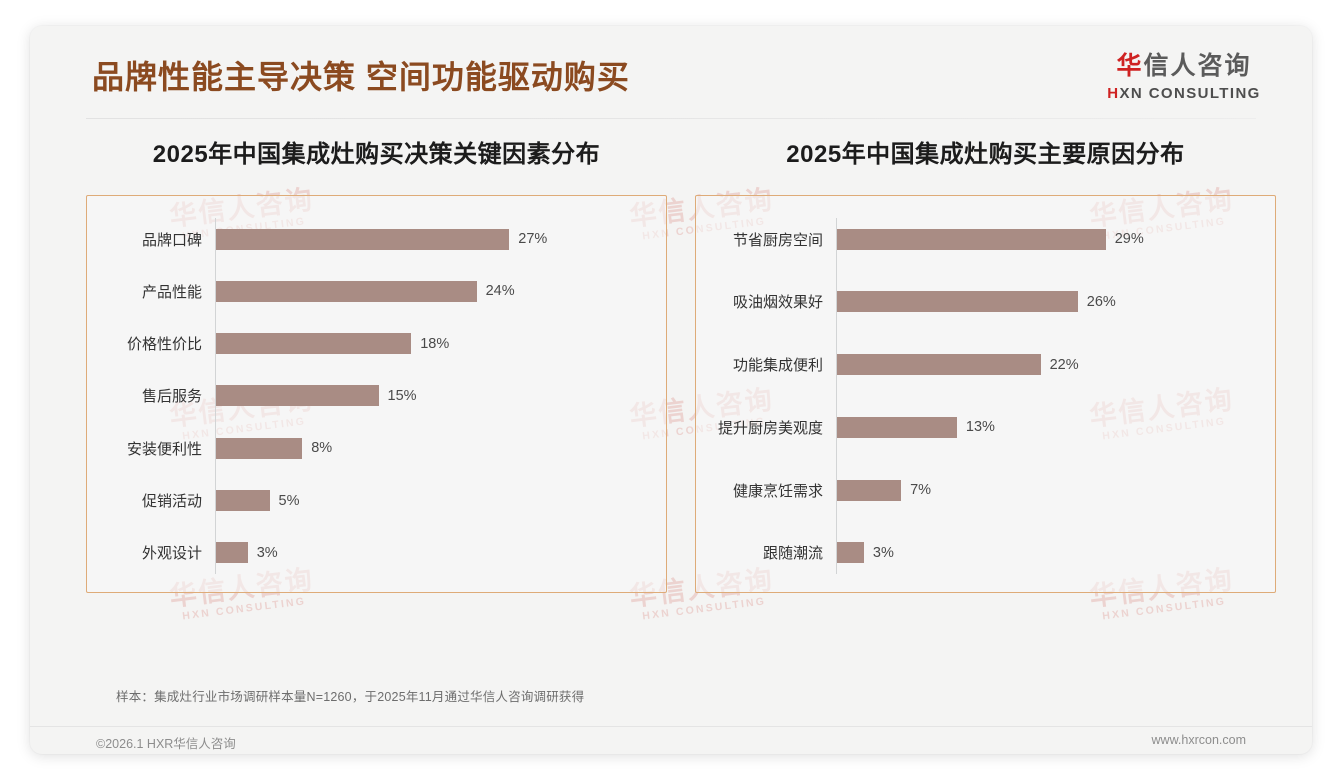 The image size is (1340, 780). What do you see at coordinates (171, 554) in the screenshot?
I see `bar-category-label: 外观设计` at bounding box center [171, 554].